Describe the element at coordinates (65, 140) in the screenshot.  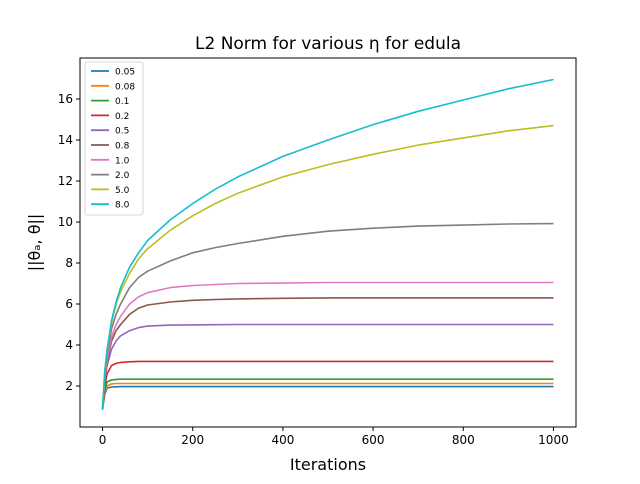
I see `y-tick-label: 14` at that location.